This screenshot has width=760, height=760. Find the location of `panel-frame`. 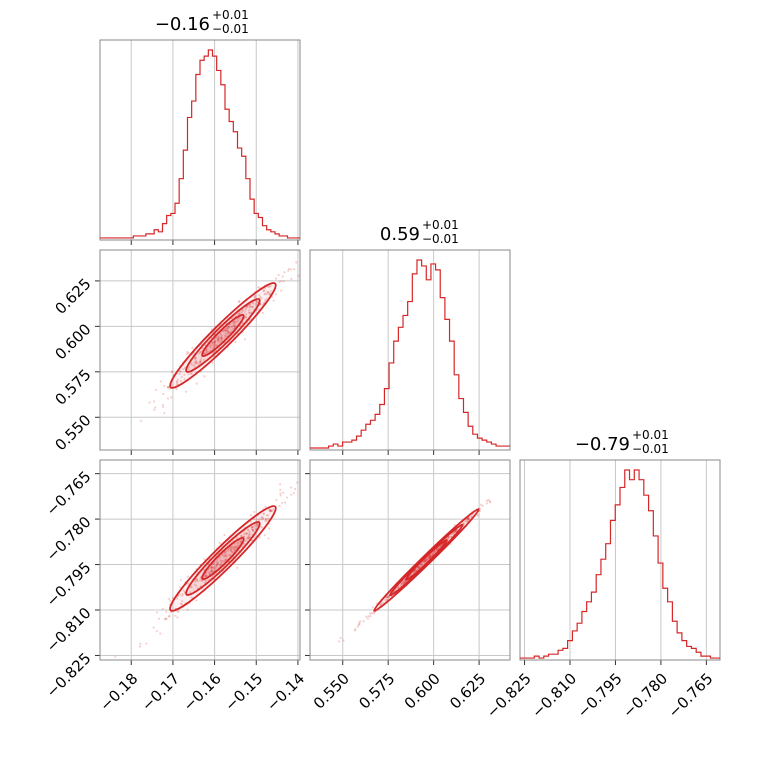

panel-frame is located at coordinates (200, 560).